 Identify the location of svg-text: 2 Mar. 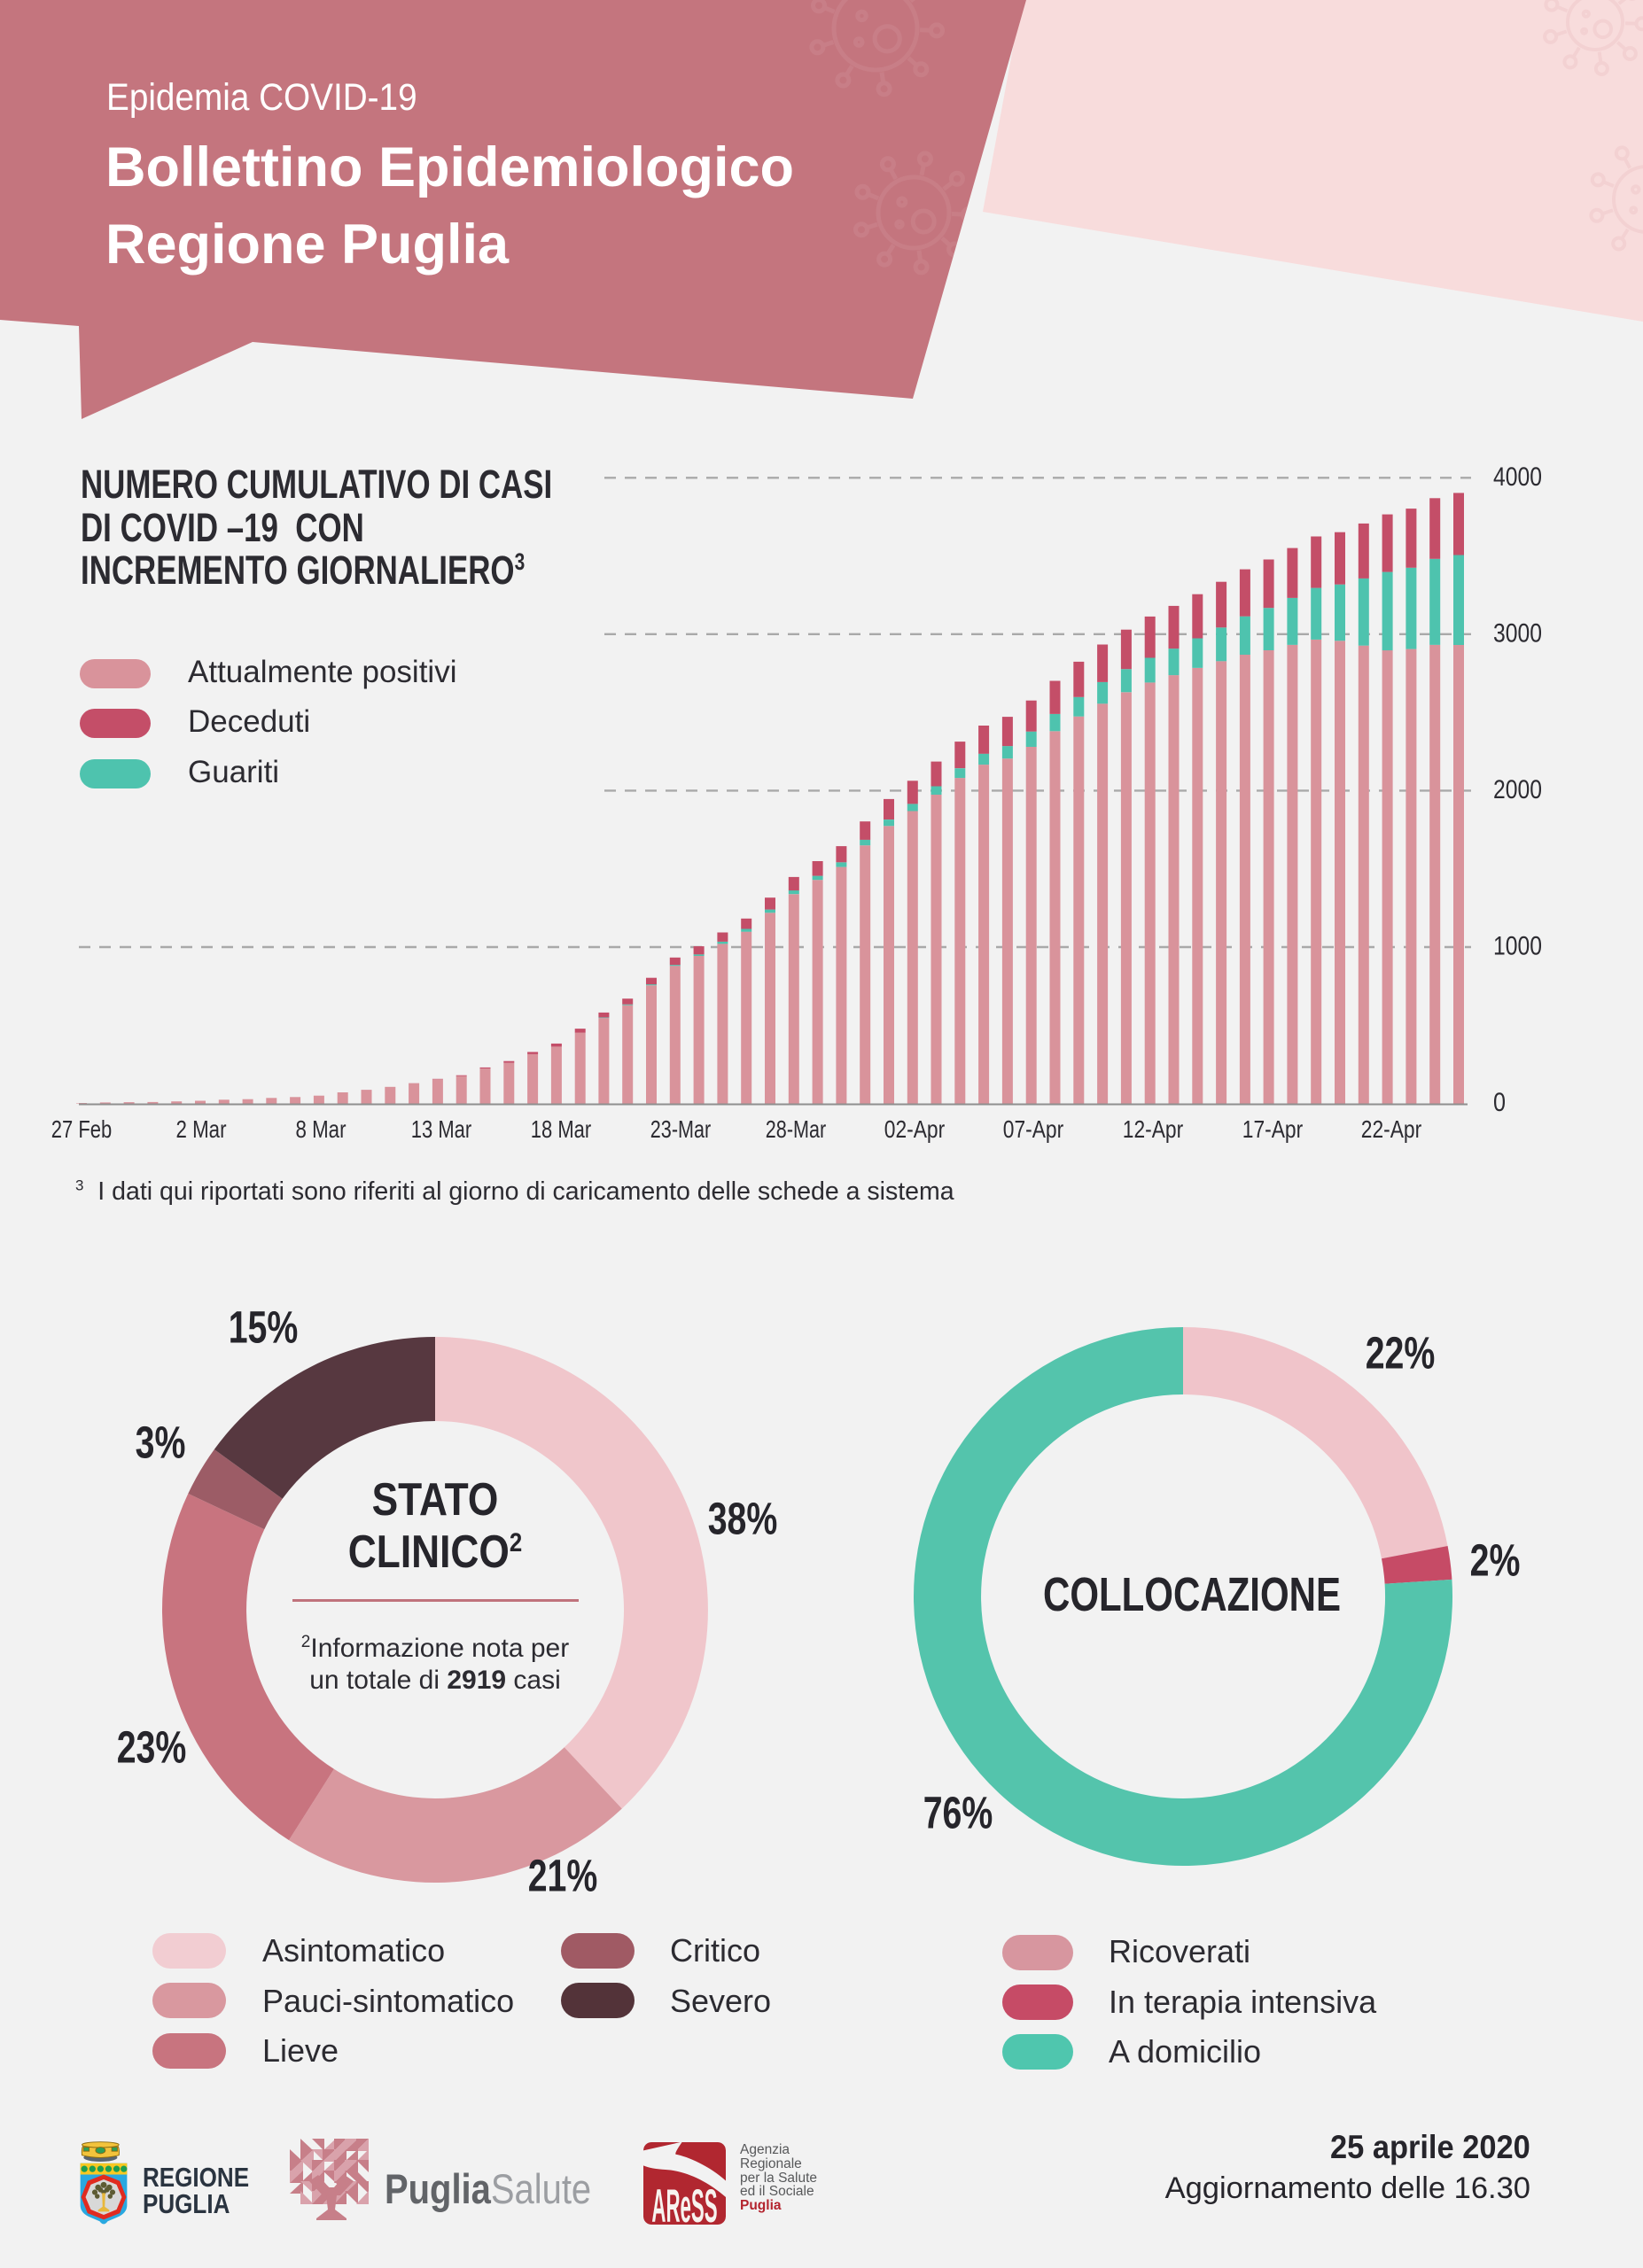
(201, 1129).